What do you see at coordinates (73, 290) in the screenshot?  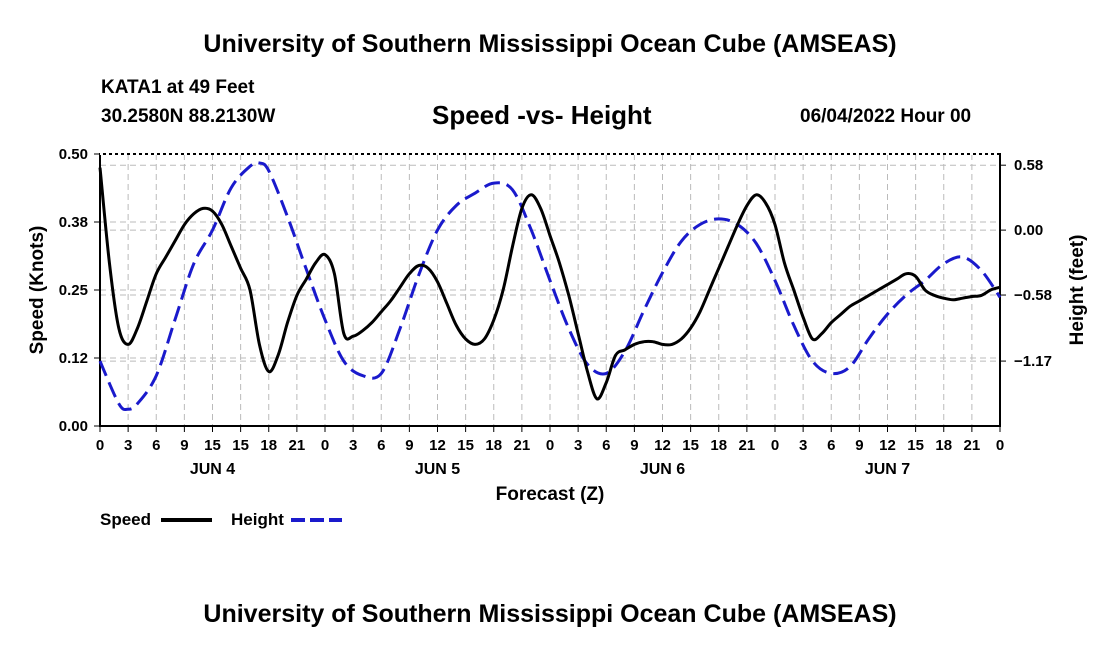 I see `y-left-tick-label: 0.25` at bounding box center [73, 290].